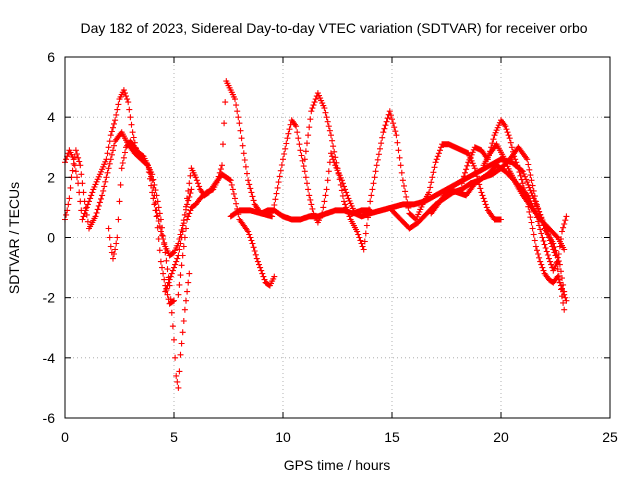 Image resolution: width=640 pixels, height=480 pixels. I want to click on x-tick-label: 0, so click(65, 437).